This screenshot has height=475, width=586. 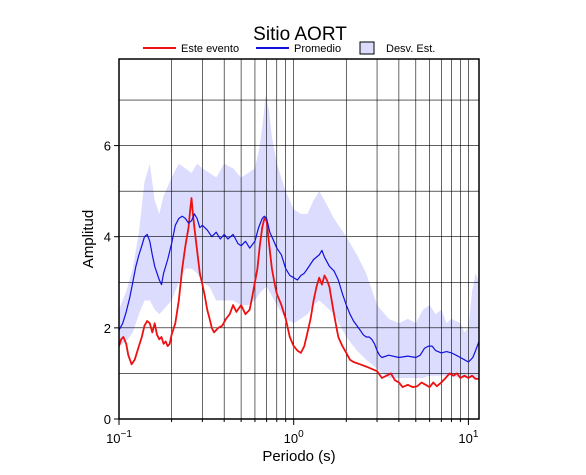 I want to click on x-tick-label: 10⁰, so click(x=294, y=437).